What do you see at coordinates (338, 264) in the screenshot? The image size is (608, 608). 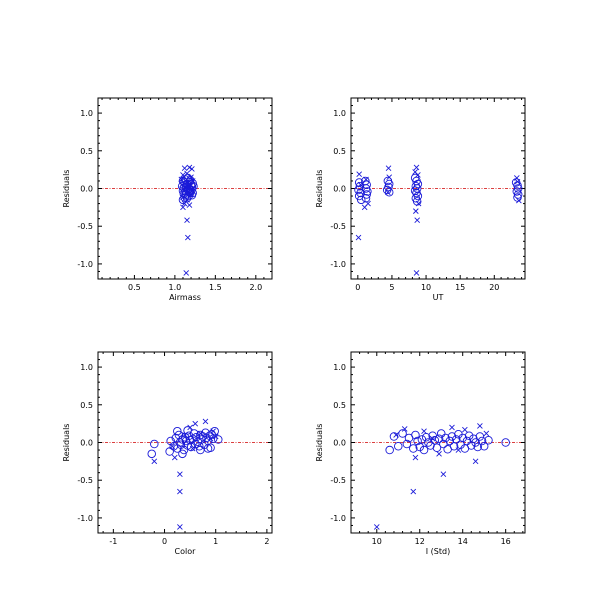 I see `ut-y-tick-label: -1.0` at bounding box center [338, 264].